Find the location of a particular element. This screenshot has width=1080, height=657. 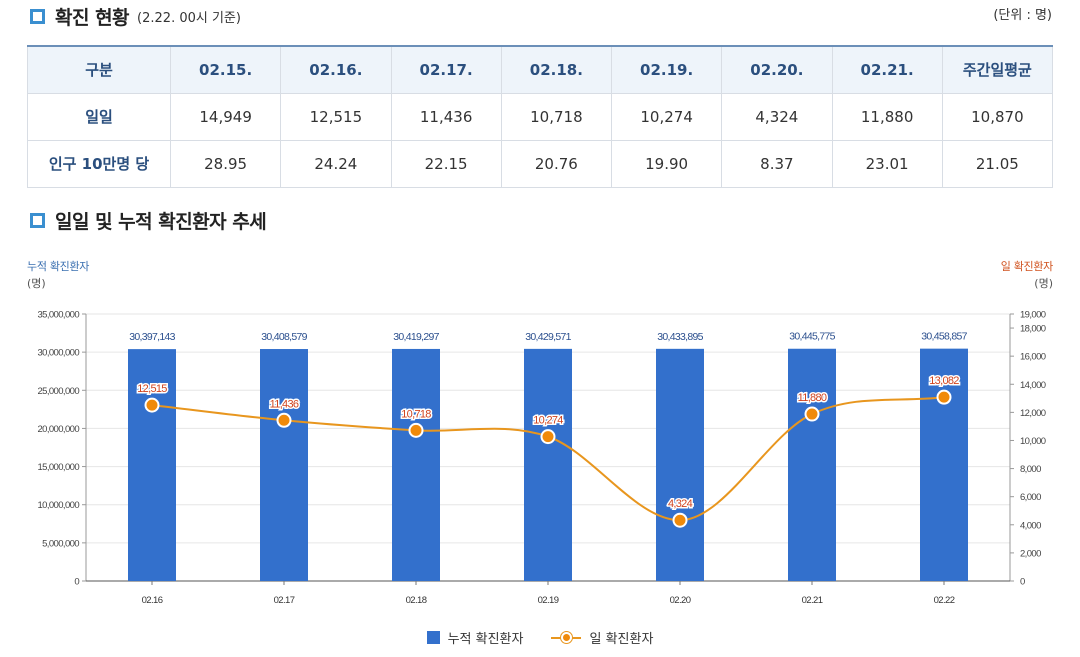

left-tick-label: 5,000,000 is located at coordinates (60, 543).